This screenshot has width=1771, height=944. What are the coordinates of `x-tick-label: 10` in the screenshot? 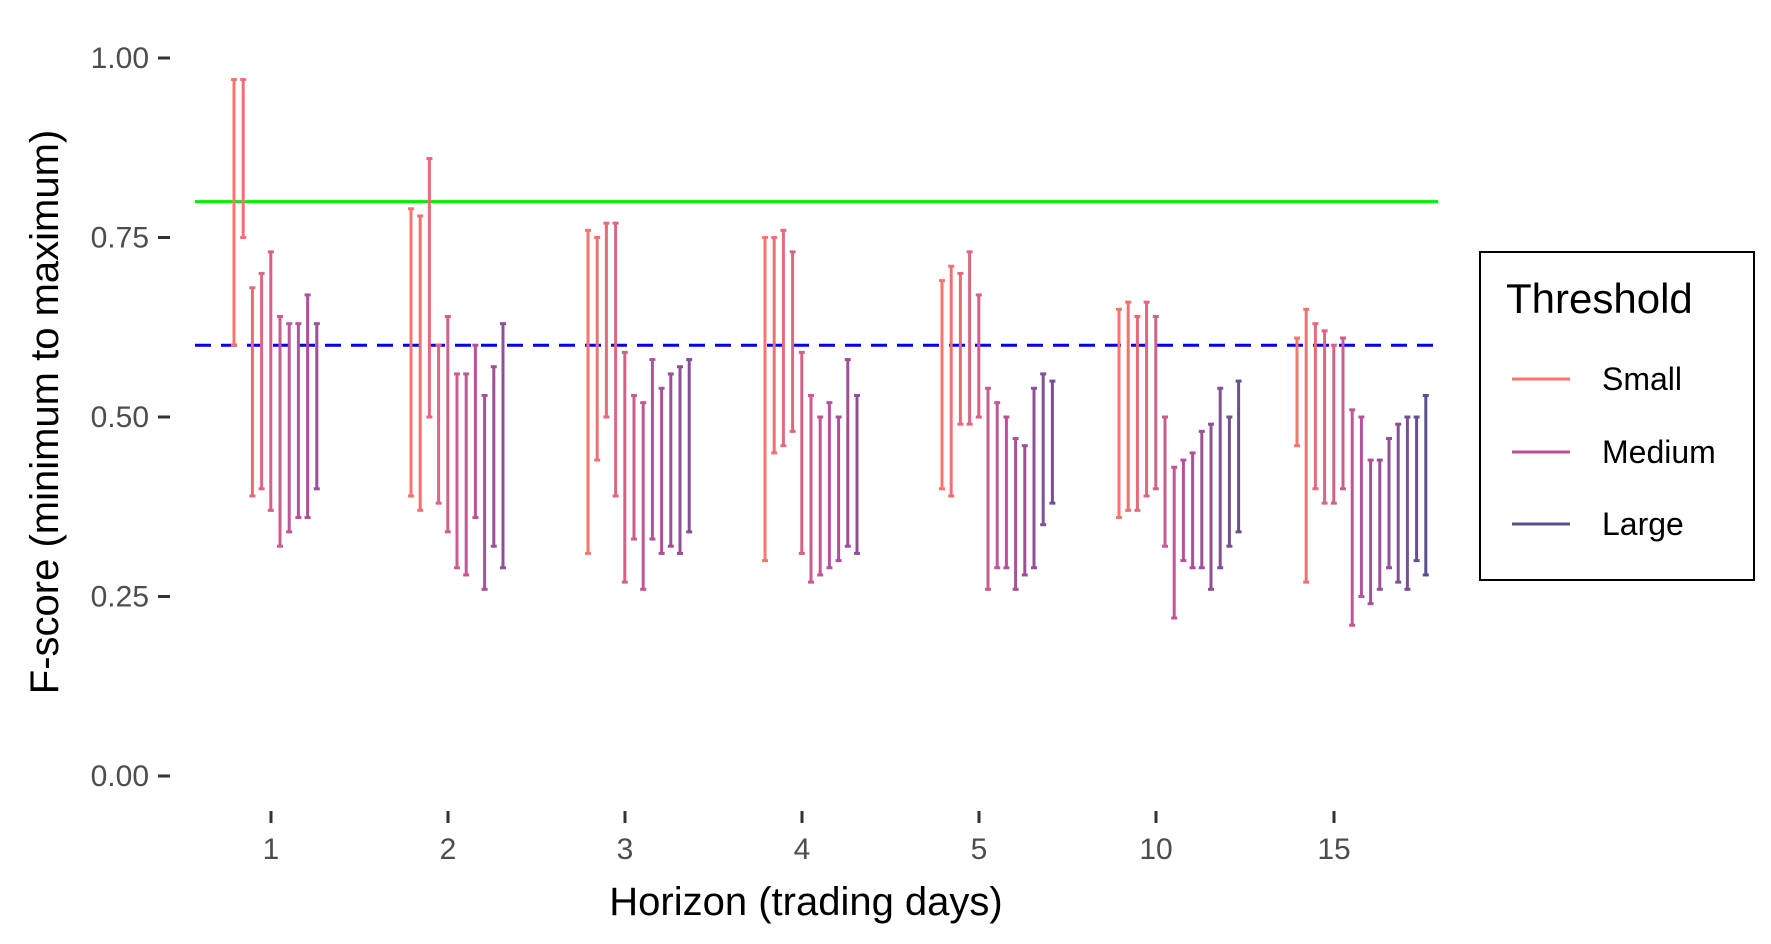 It's located at (1155, 849).